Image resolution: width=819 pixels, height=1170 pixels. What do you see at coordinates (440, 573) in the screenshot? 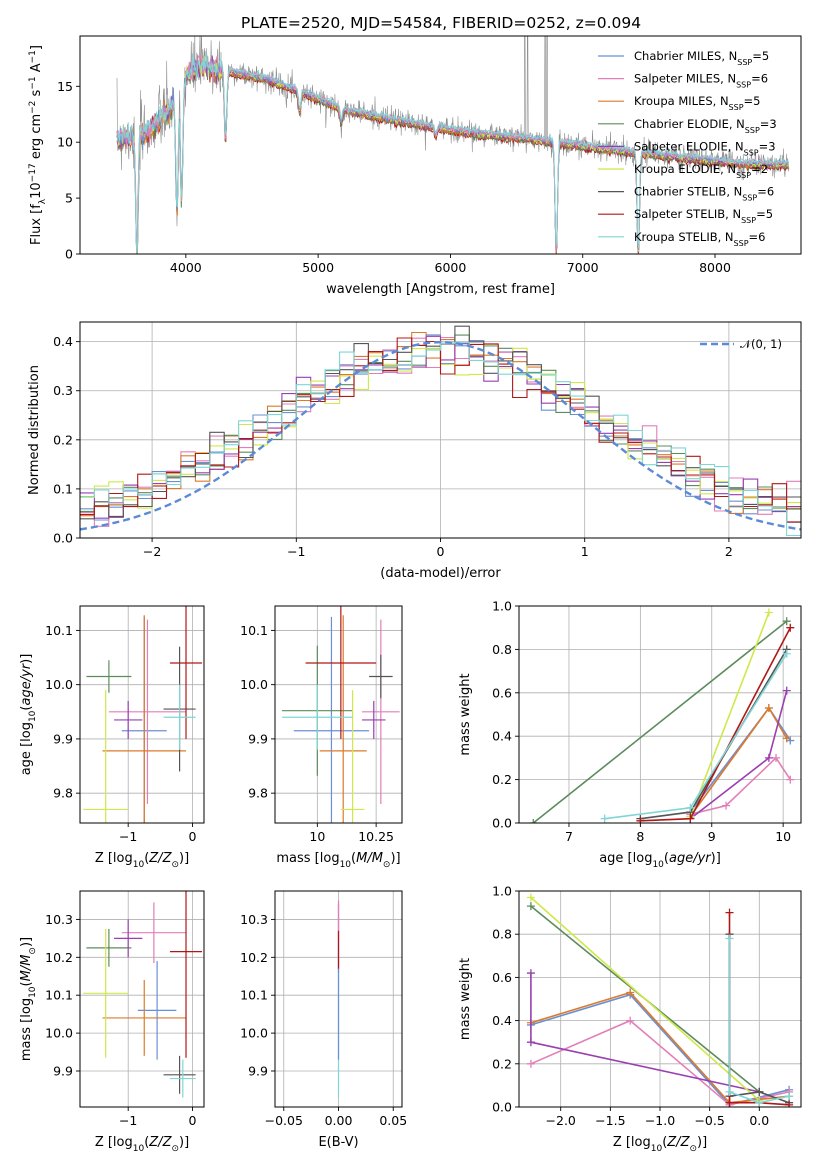
I see `x-axis-label: (data-model)/error` at bounding box center [440, 573].